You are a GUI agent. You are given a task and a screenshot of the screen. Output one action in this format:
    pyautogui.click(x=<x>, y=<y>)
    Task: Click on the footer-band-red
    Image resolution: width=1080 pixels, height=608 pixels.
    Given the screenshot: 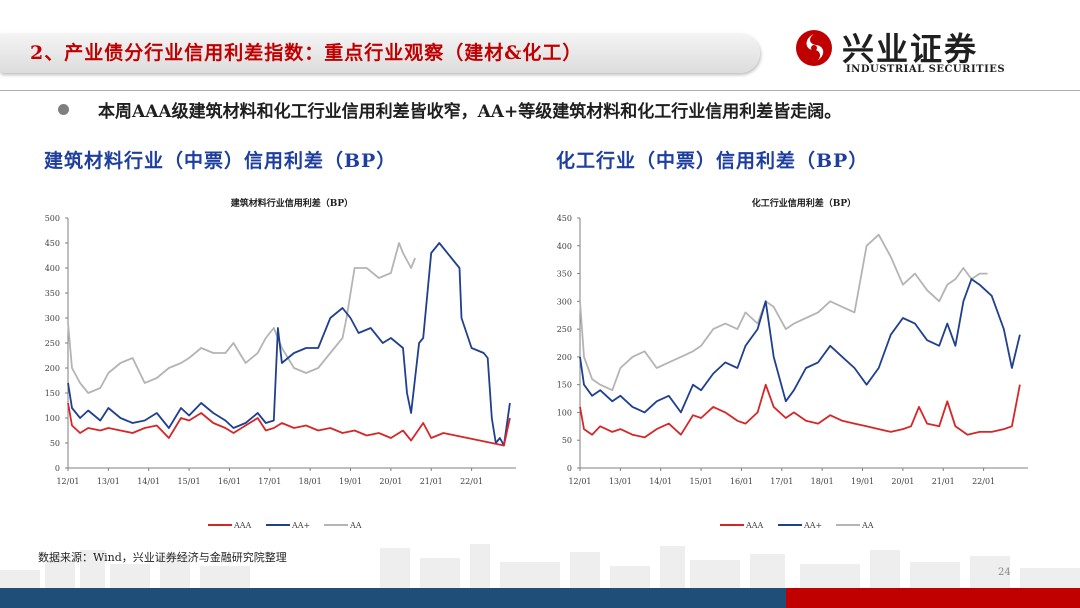 What is the action you would take?
    pyautogui.click(x=933, y=598)
    